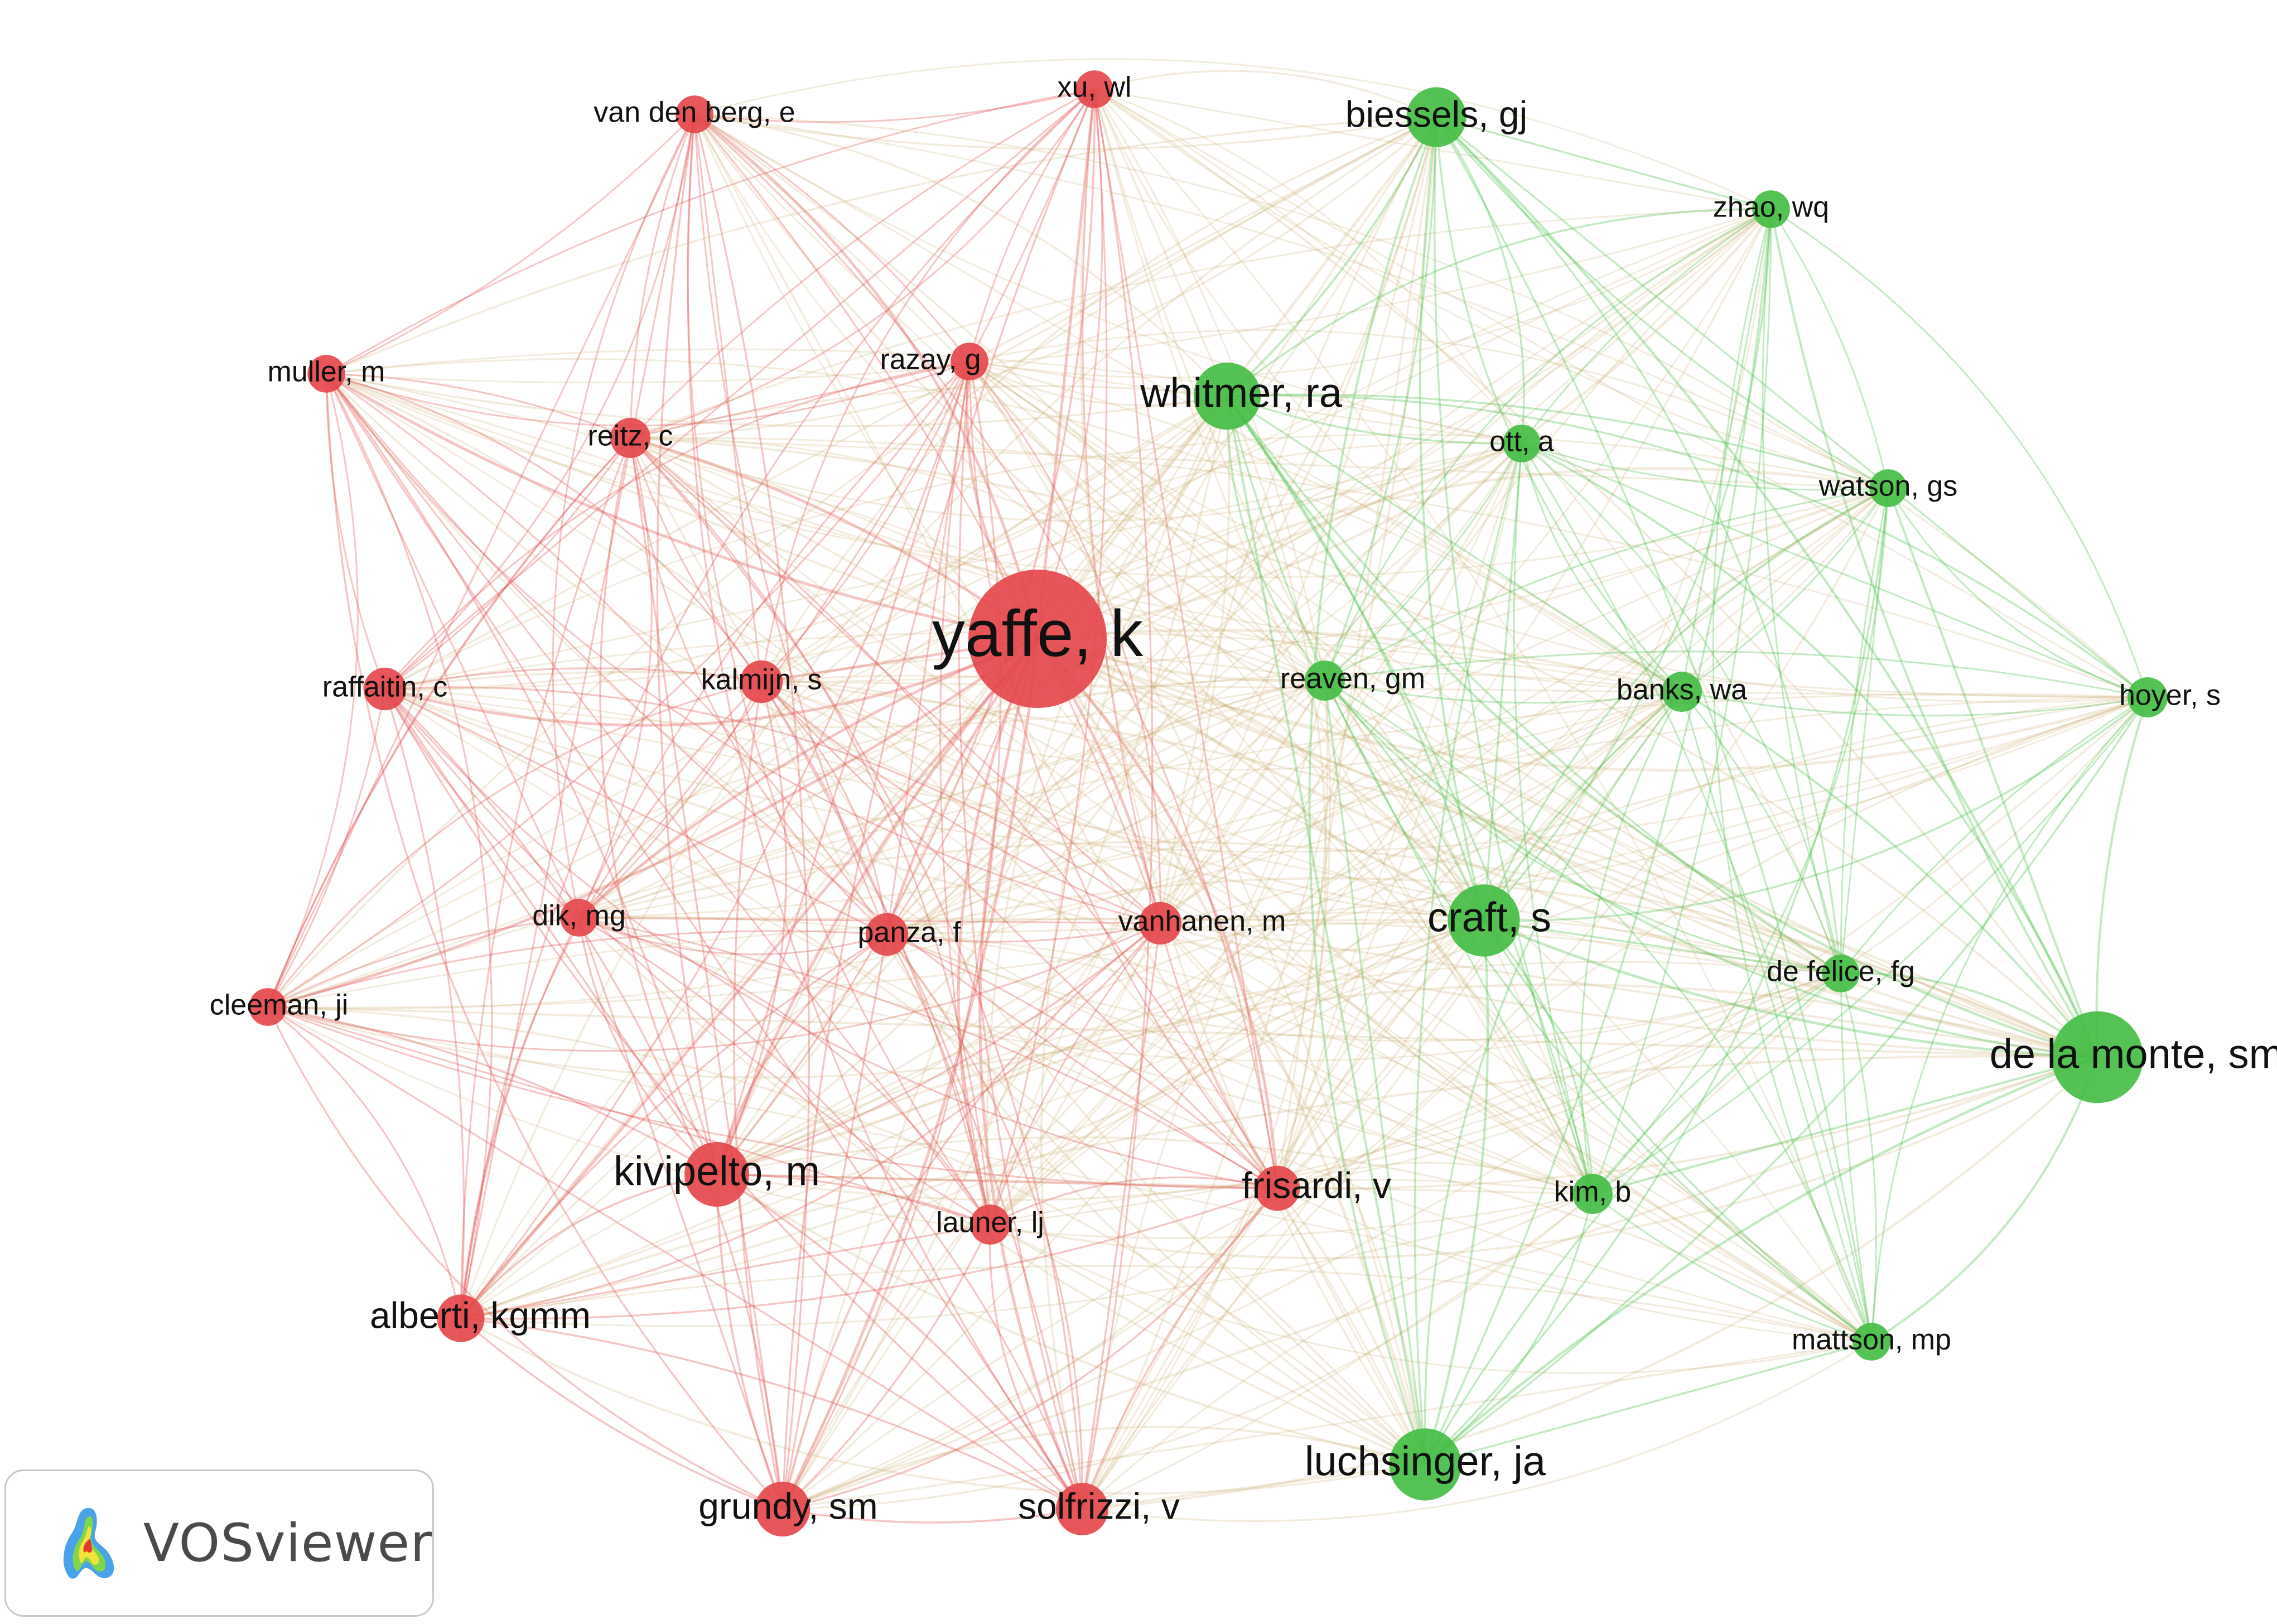  I want to click on node-luchsinger, so click(1425, 1464).